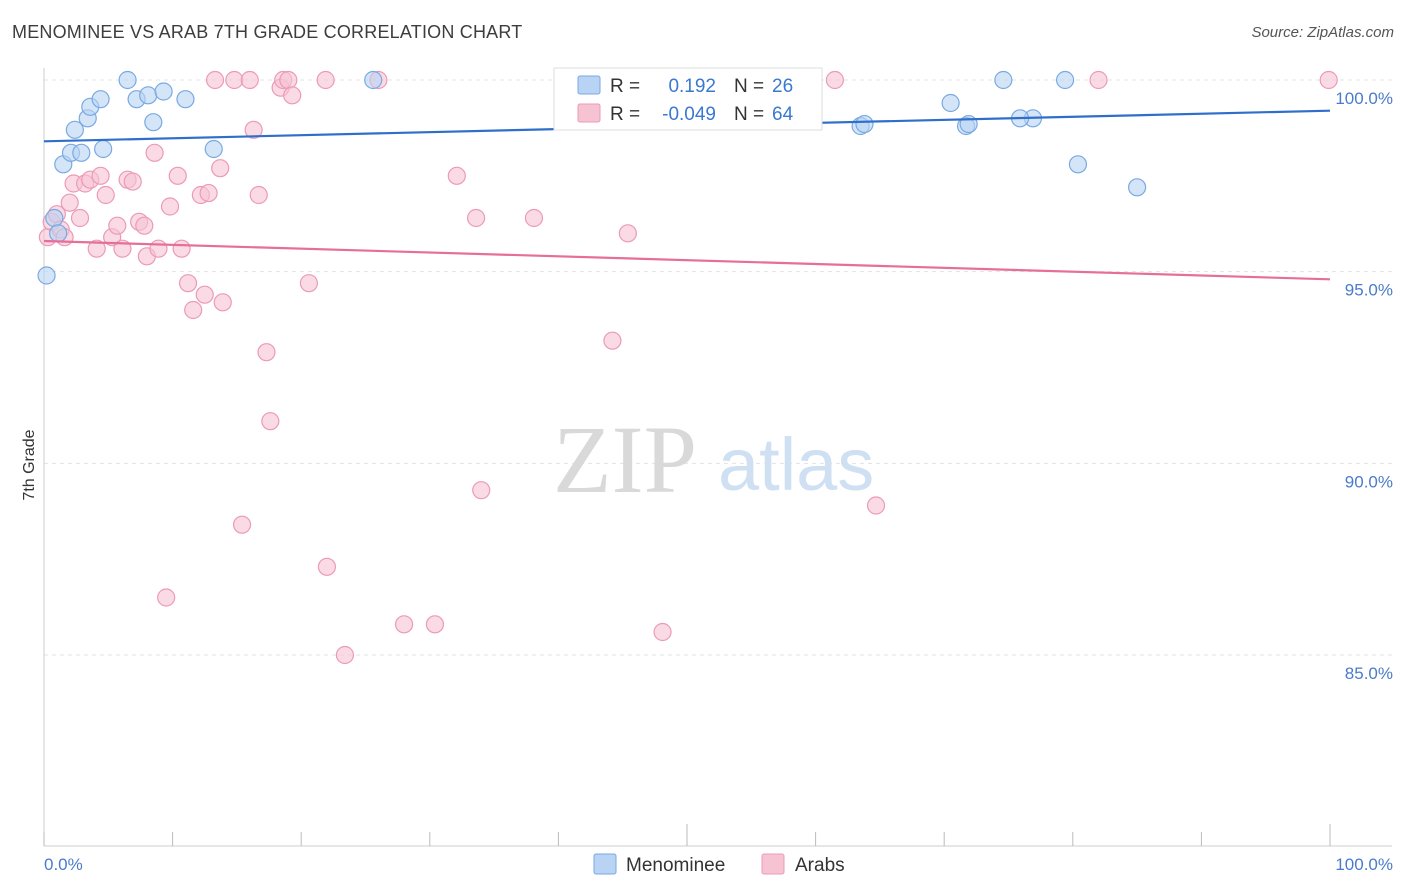  Describe the element at coordinates (773, 864) in the screenshot. I see `series-legend-swatch-arabs` at that location.